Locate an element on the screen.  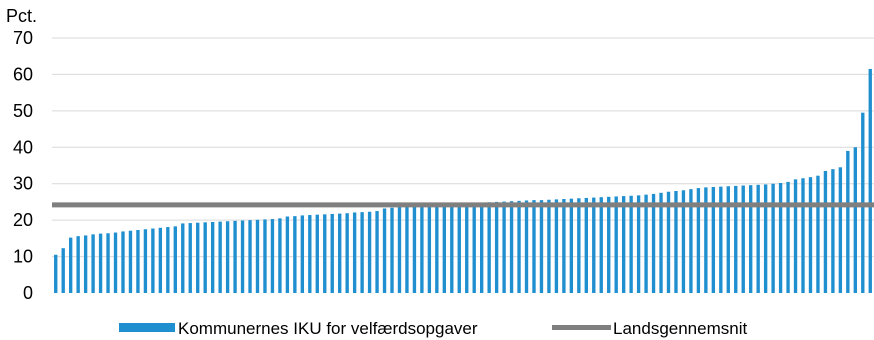
y-tick-label: 20 is located at coordinates (23, 220).